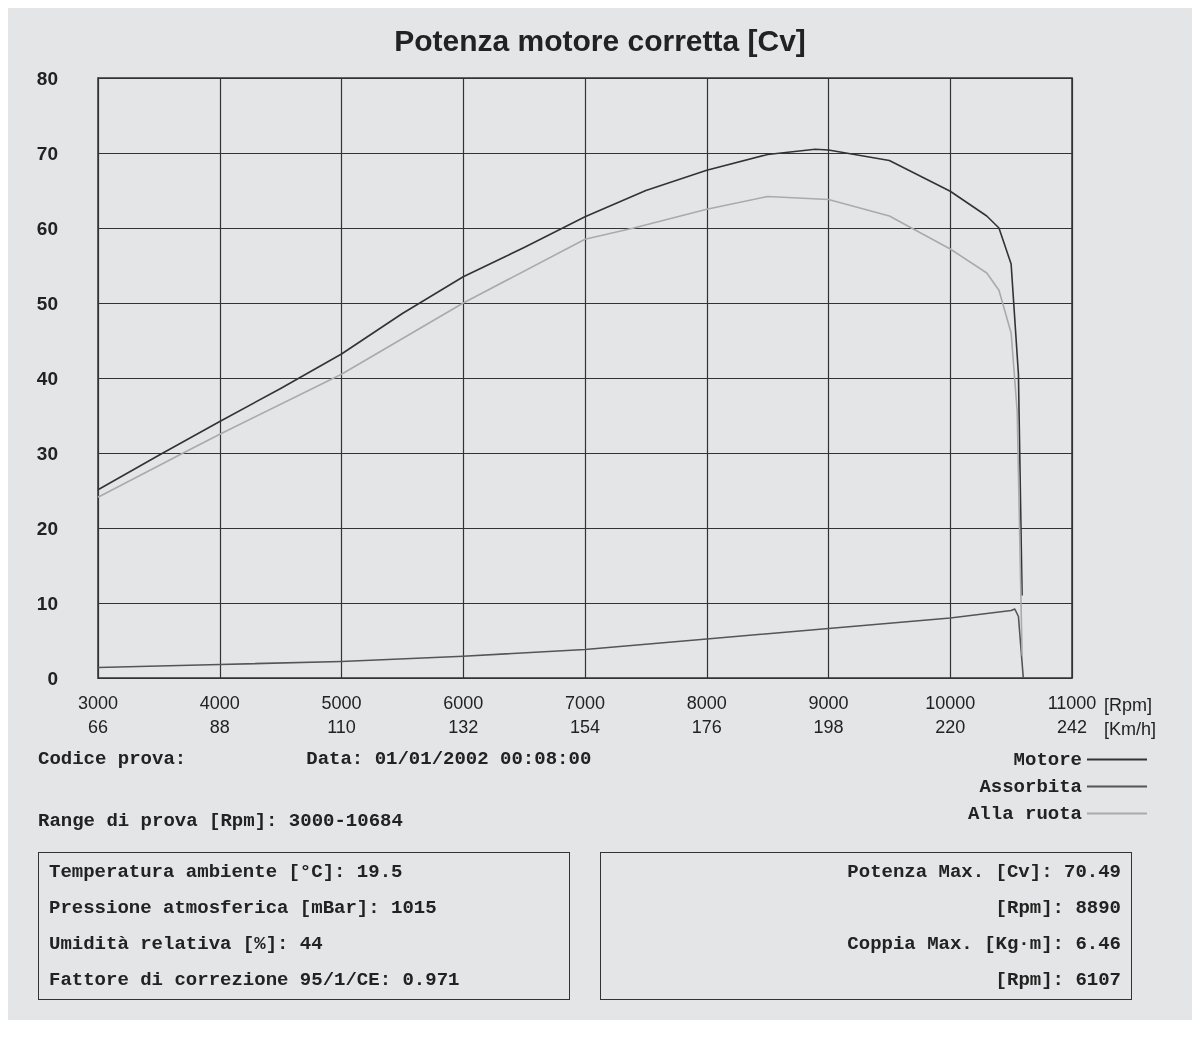 This screenshot has height=1046, width=1200. I want to click on y-tick-label: 0, so click(52, 678).